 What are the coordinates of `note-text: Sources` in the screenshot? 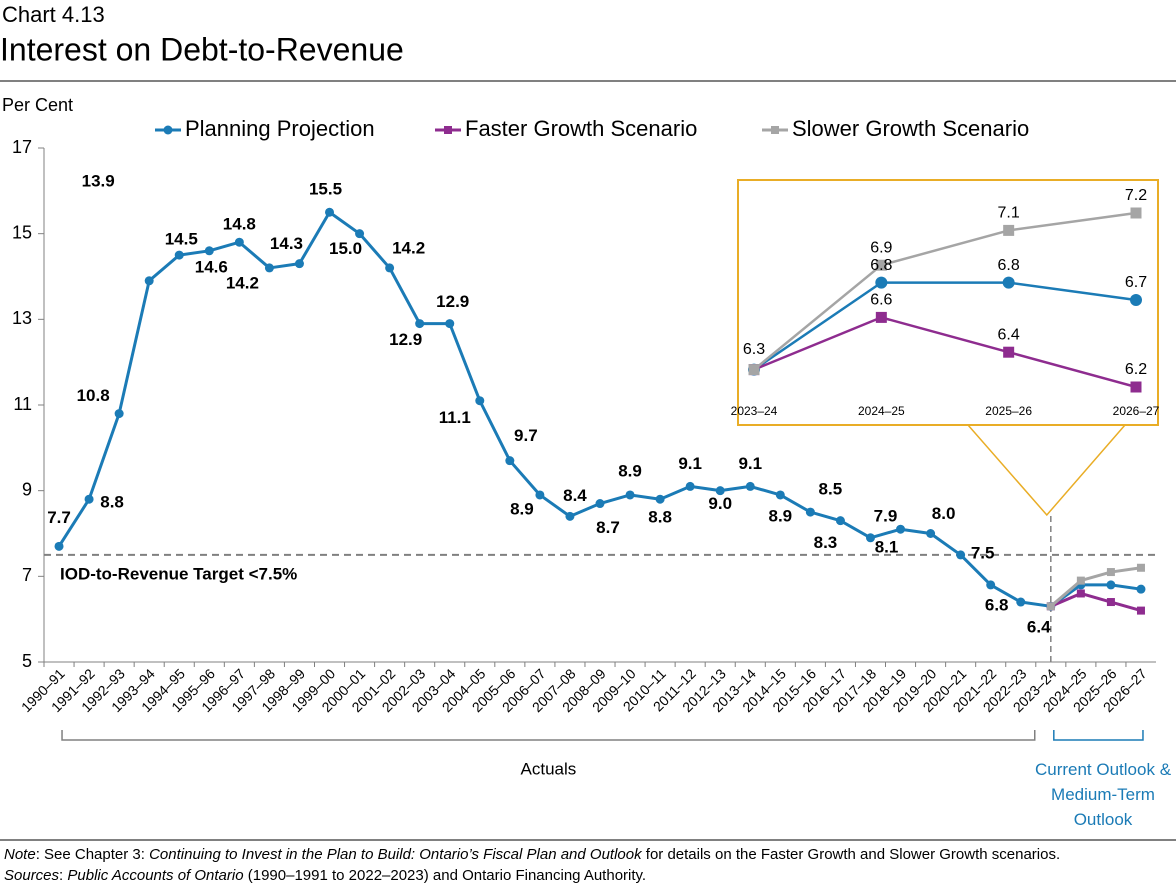 It's located at (32, 875).